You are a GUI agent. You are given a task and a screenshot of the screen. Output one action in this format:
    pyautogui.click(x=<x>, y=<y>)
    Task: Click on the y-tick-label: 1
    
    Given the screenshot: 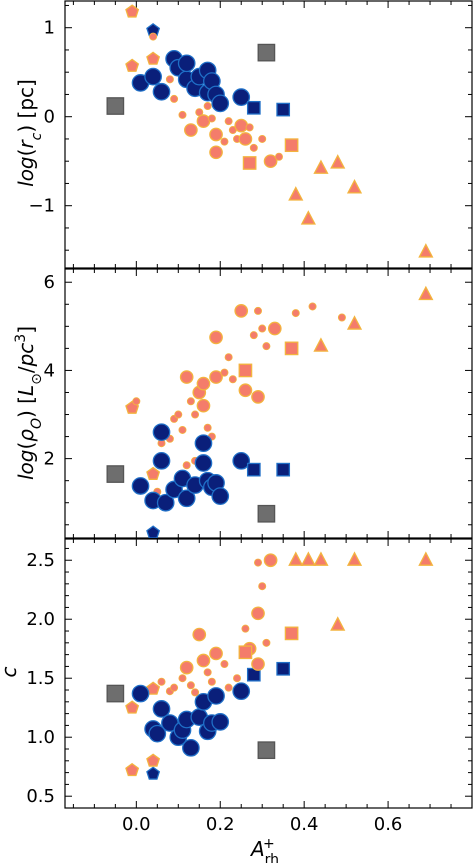 What is the action you would take?
    pyautogui.click(x=49, y=28)
    